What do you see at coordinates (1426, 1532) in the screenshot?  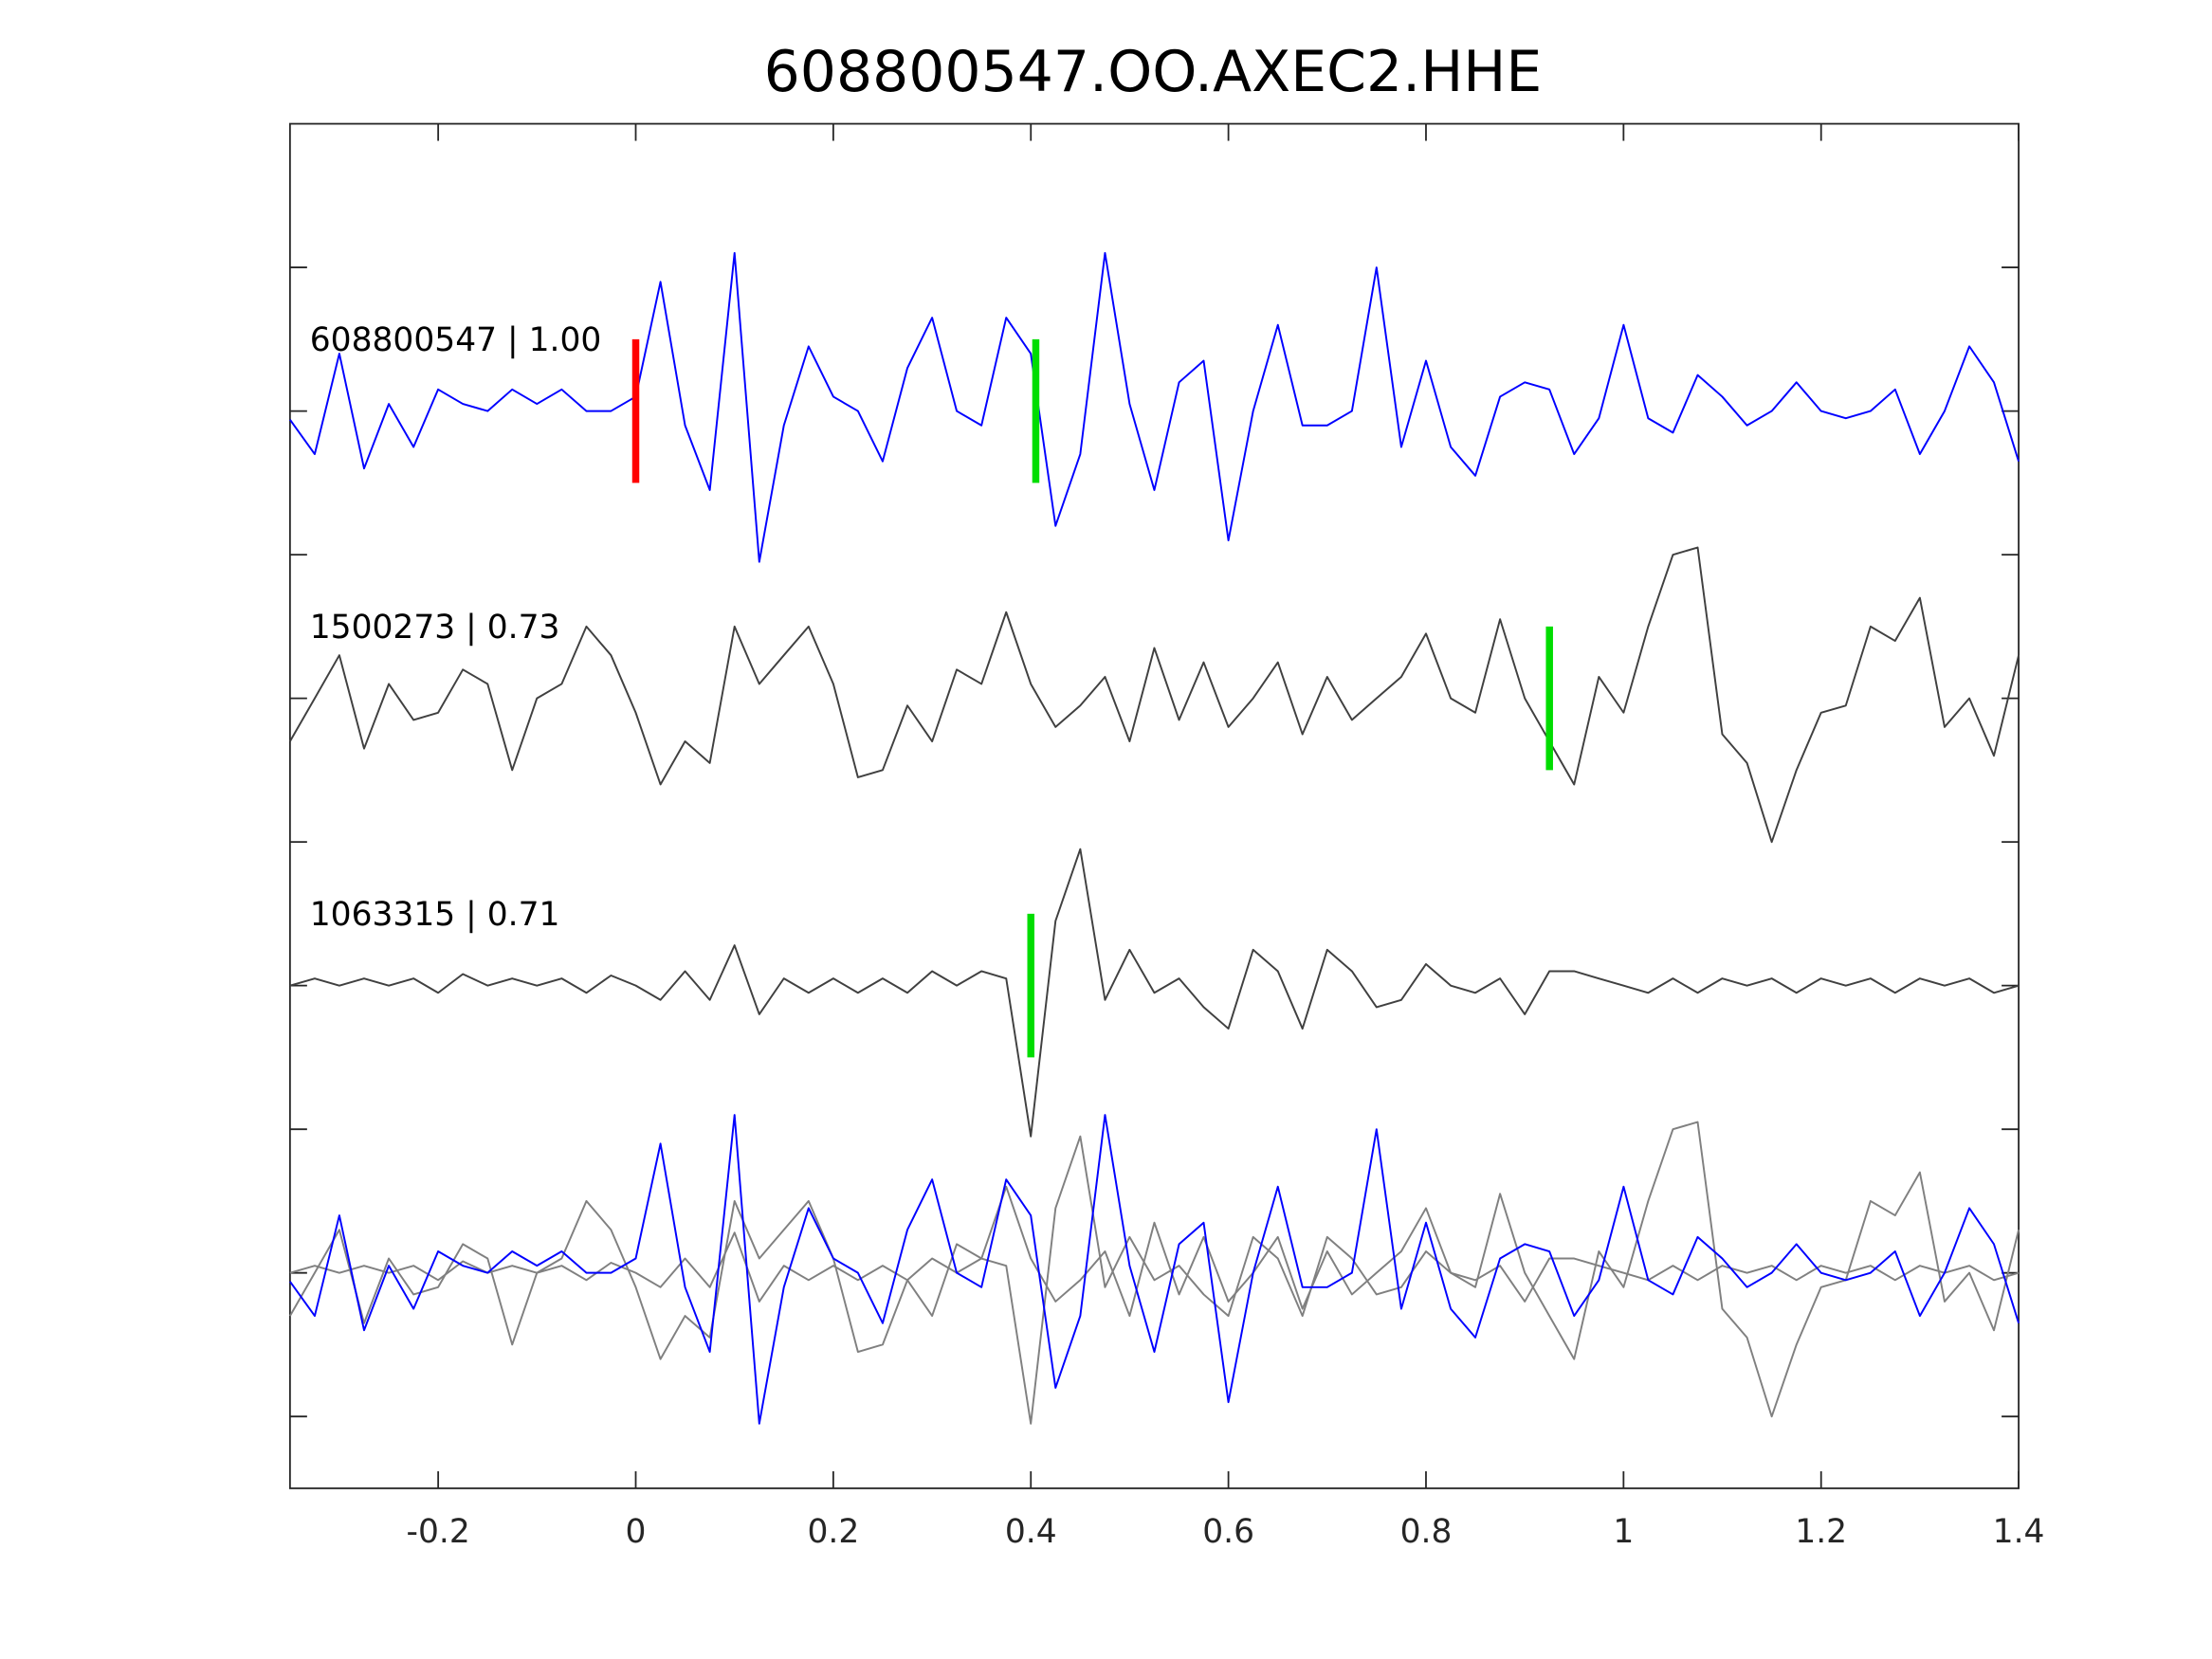 I see `x-tick-label: 0.8` at bounding box center [1426, 1532].